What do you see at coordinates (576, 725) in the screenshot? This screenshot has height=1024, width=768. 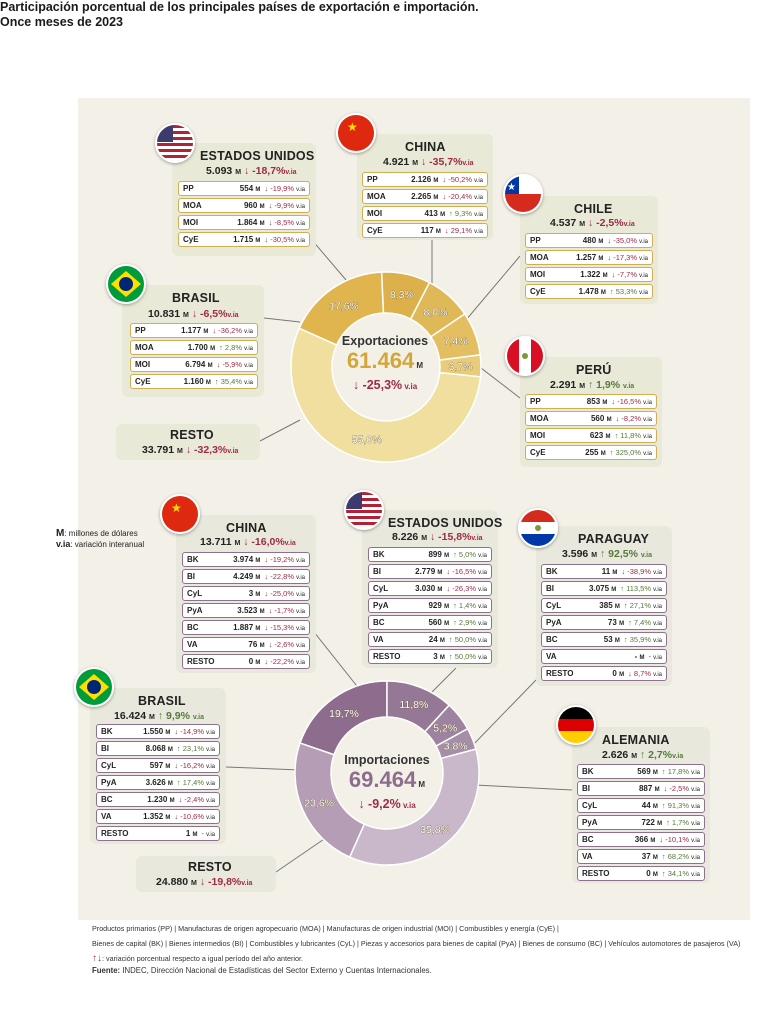 I see `alemania-flag-icon` at bounding box center [576, 725].